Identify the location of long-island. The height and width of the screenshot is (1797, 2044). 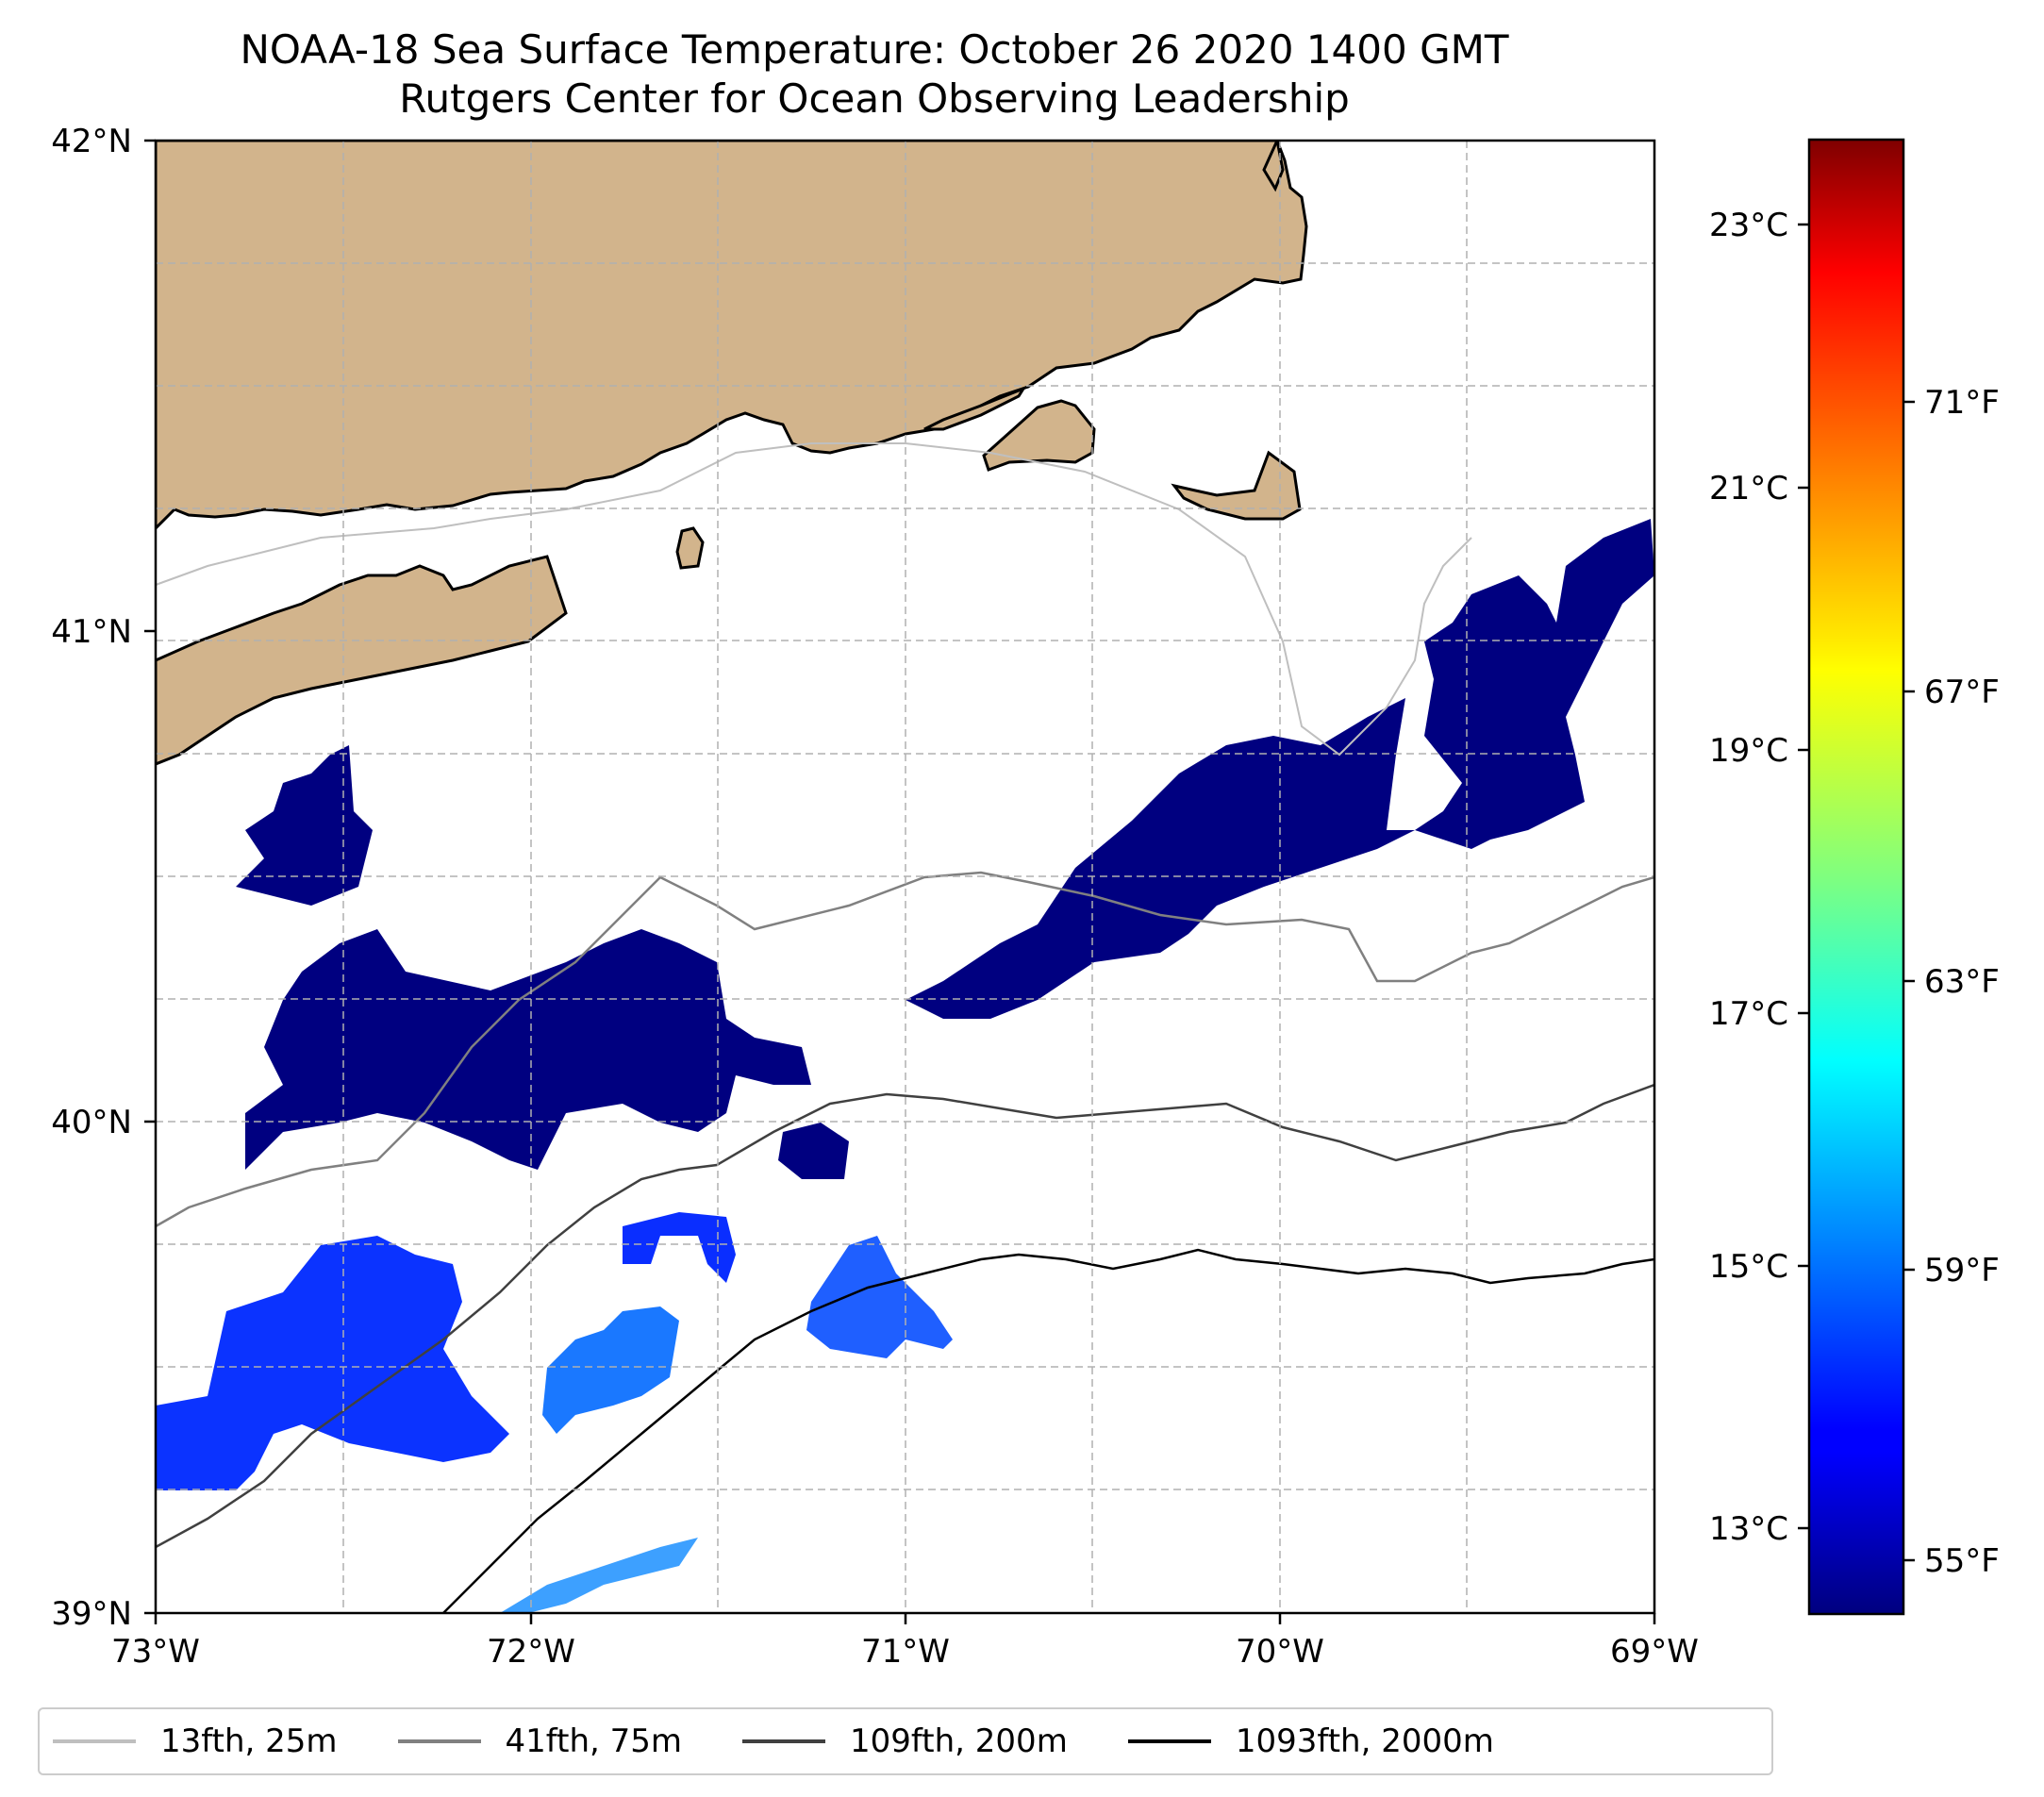
(362, 660).